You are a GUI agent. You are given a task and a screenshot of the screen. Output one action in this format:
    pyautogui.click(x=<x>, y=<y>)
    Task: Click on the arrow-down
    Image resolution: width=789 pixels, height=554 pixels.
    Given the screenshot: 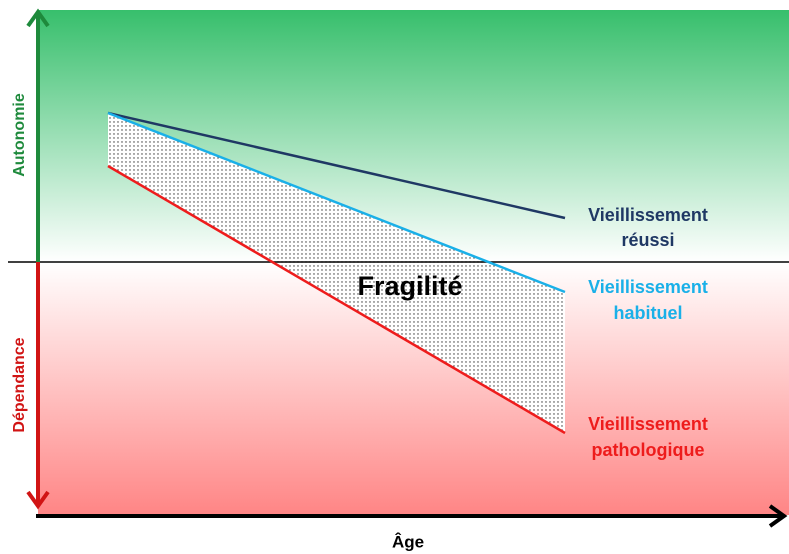 What is the action you would take?
    pyautogui.click(x=38, y=500)
    